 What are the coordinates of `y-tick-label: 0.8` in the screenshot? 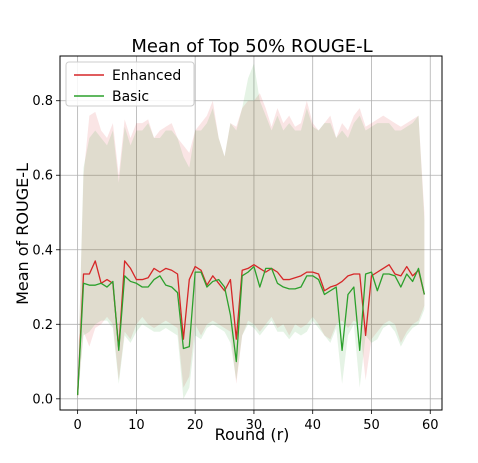 It's located at (42, 101).